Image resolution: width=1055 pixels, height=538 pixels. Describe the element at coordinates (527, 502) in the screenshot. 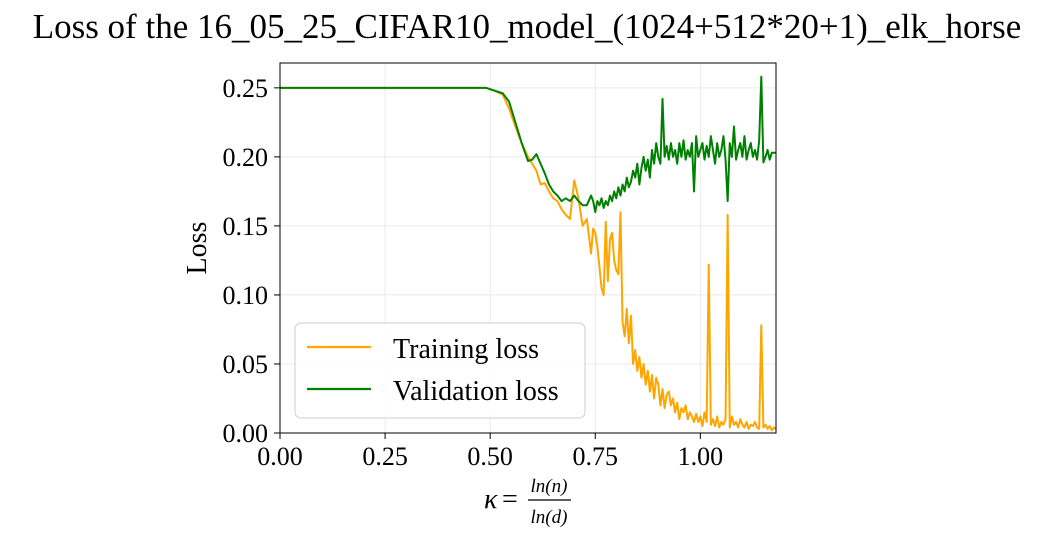

I see `x-axis-label: κ = ln(n) ln(d)` at that location.